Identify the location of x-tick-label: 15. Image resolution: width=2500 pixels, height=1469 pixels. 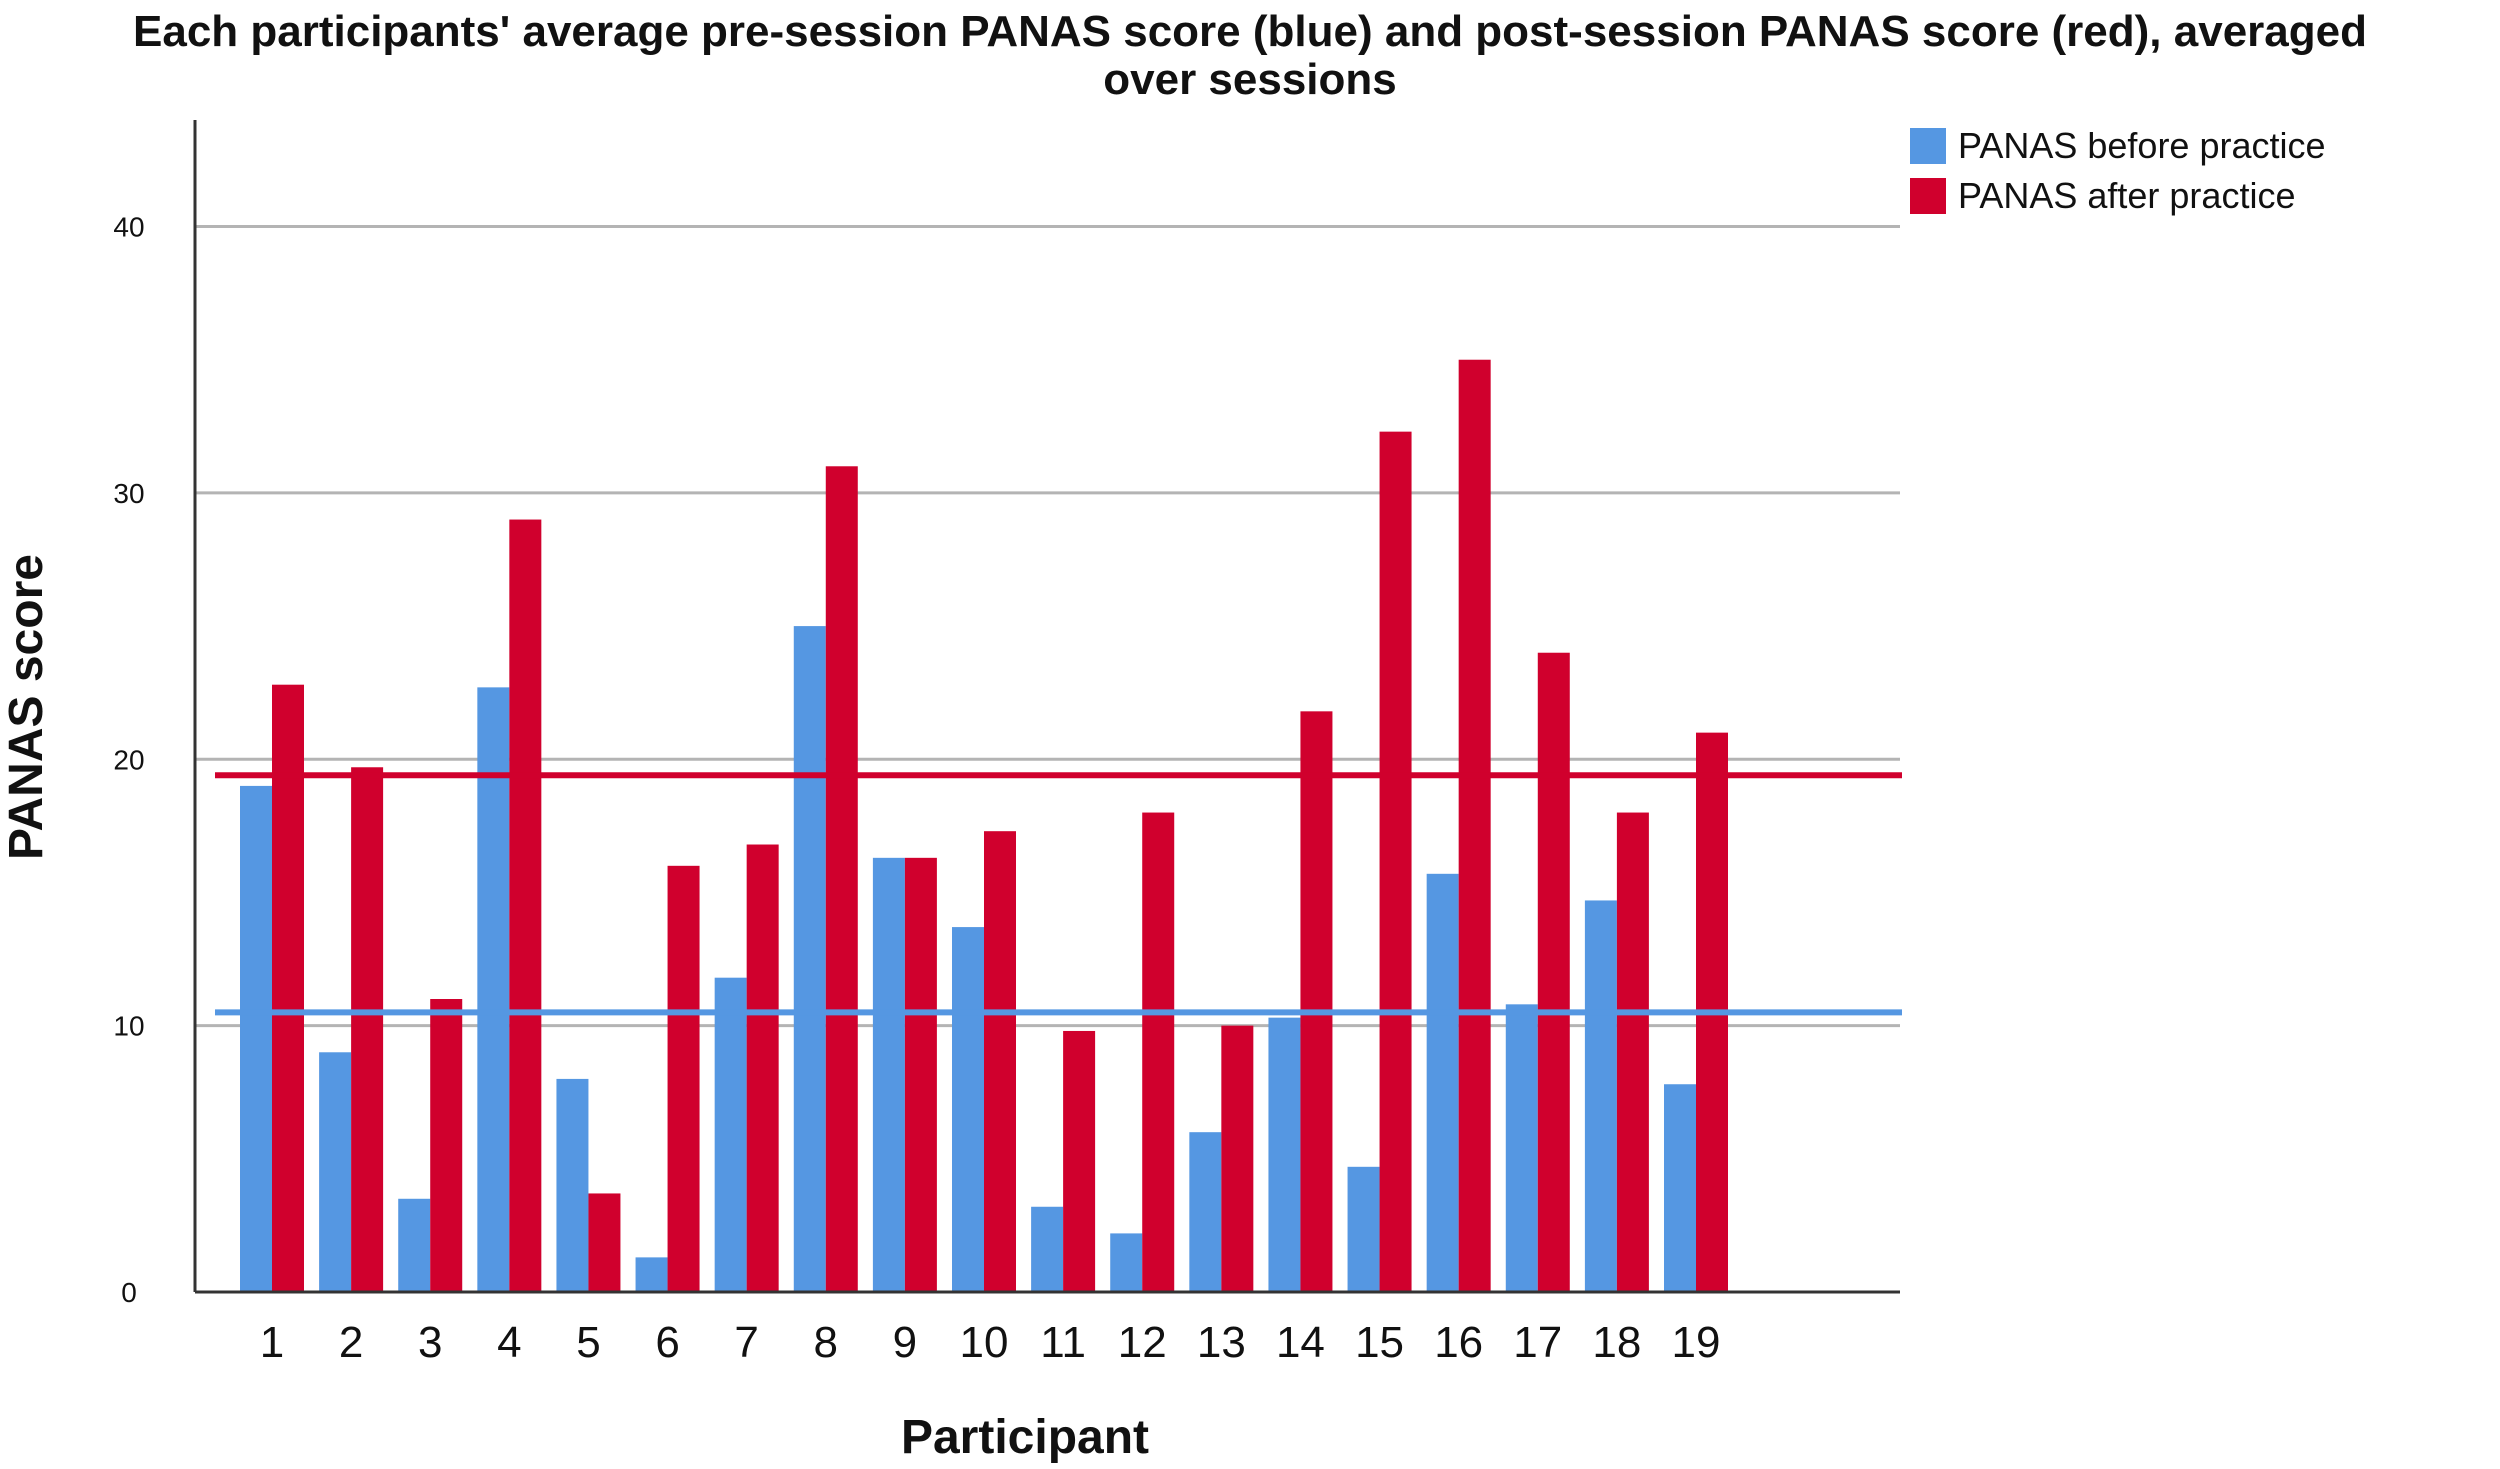
(1379, 1342).